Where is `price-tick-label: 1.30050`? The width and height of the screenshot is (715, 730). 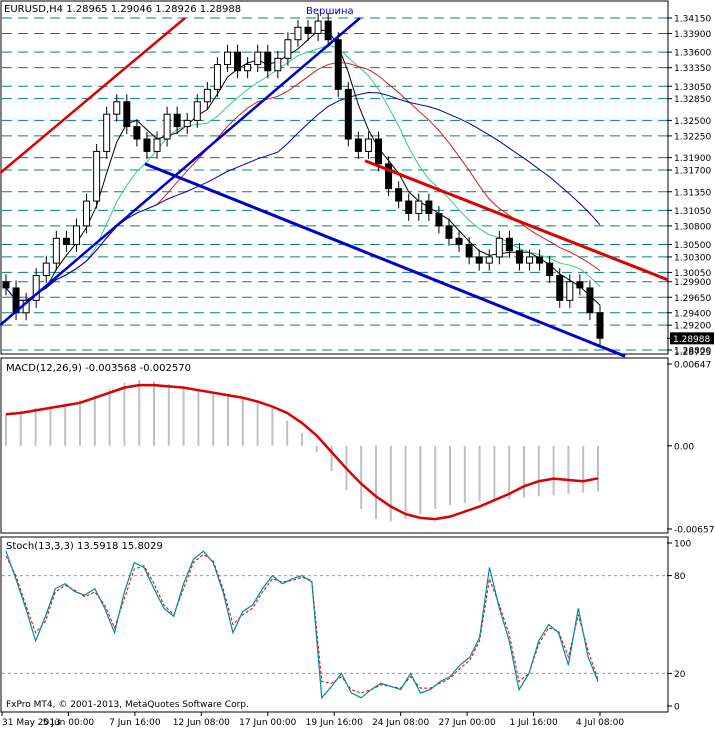 price-tick-label: 1.30050 is located at coordinates (692, 274).